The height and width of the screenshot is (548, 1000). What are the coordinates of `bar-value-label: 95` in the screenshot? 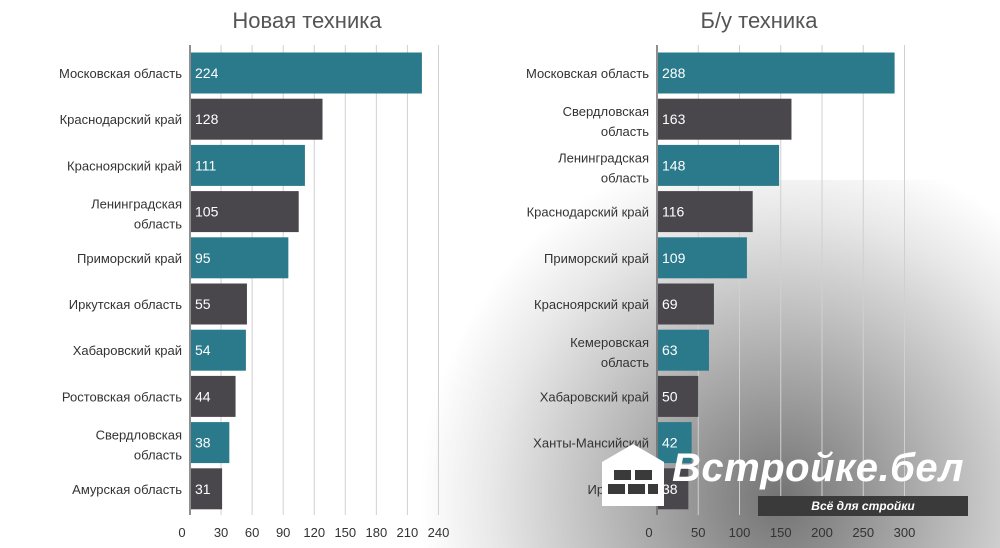 It's located at (203, 258).